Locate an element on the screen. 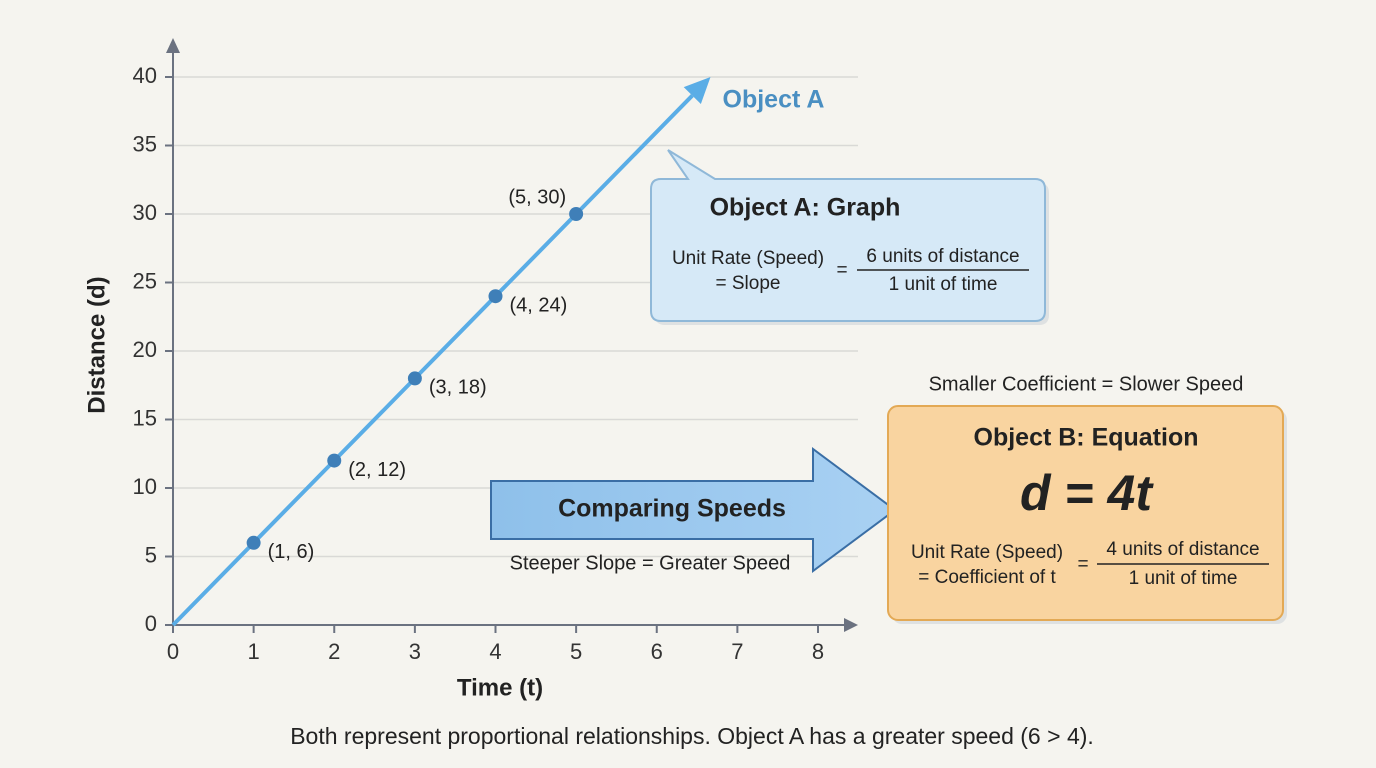 This screenshot has height=768, width=1376. x-tick-label: 6 is located at coordinates (657, 651).